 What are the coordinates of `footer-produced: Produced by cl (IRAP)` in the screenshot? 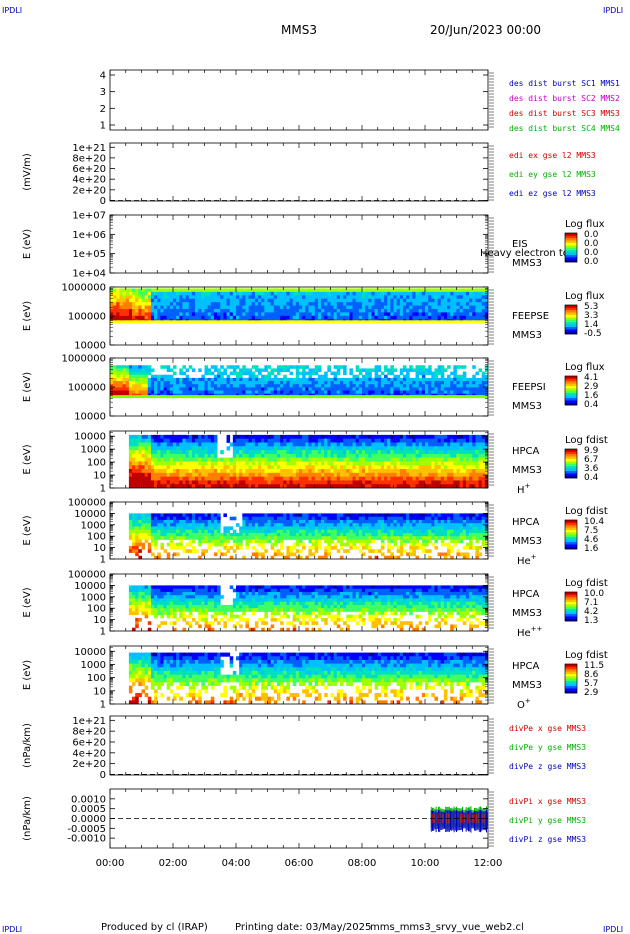 It's located at (154, 927).